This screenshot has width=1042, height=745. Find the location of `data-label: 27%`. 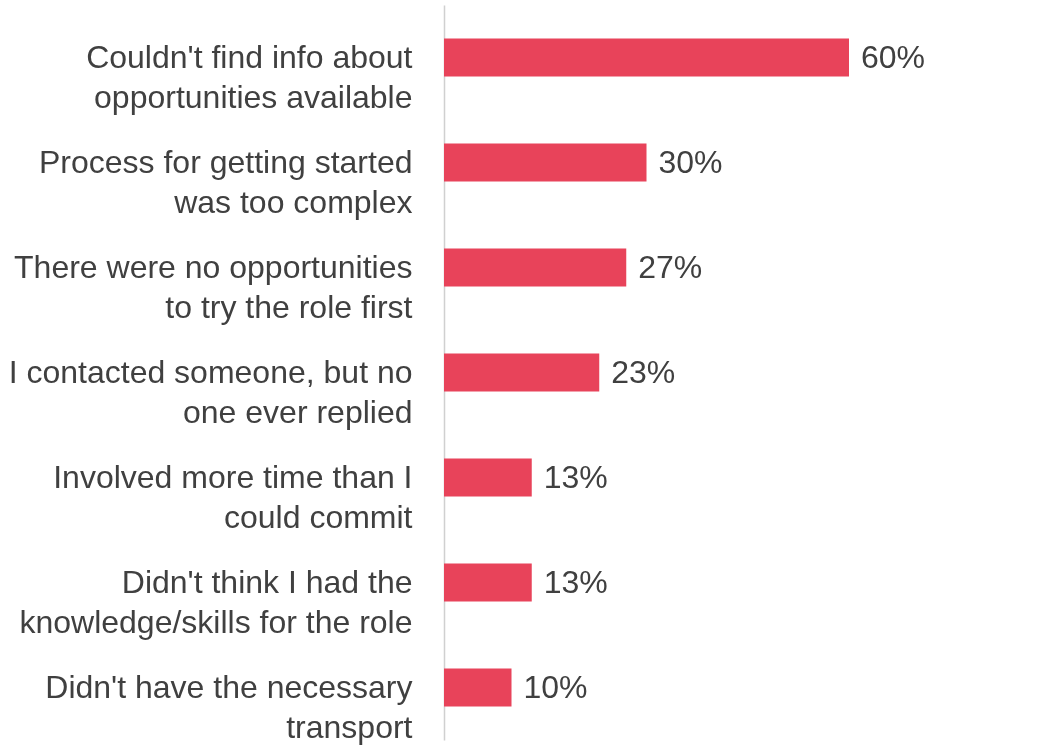

data-label: 27% is located at coordinates (670, 266).